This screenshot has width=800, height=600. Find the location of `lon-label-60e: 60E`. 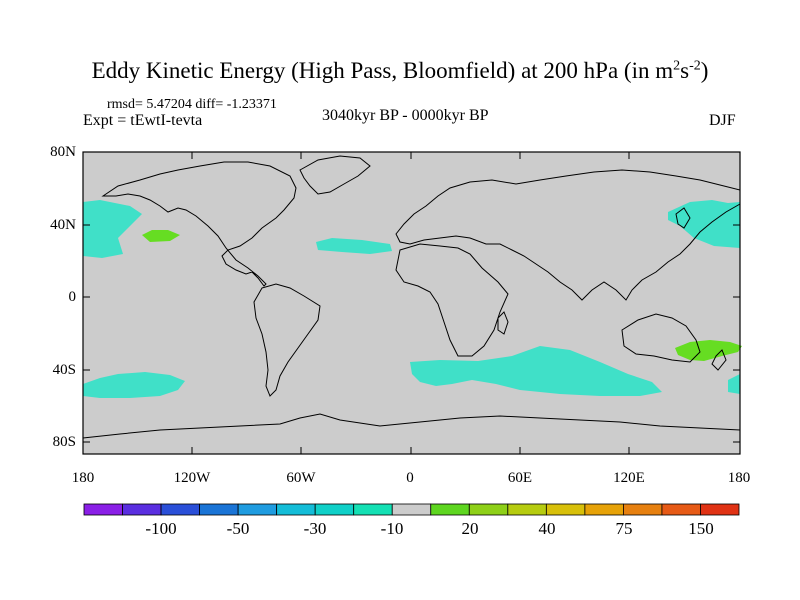

lon-label-60e: 60E is located at coordinates (520, 478).